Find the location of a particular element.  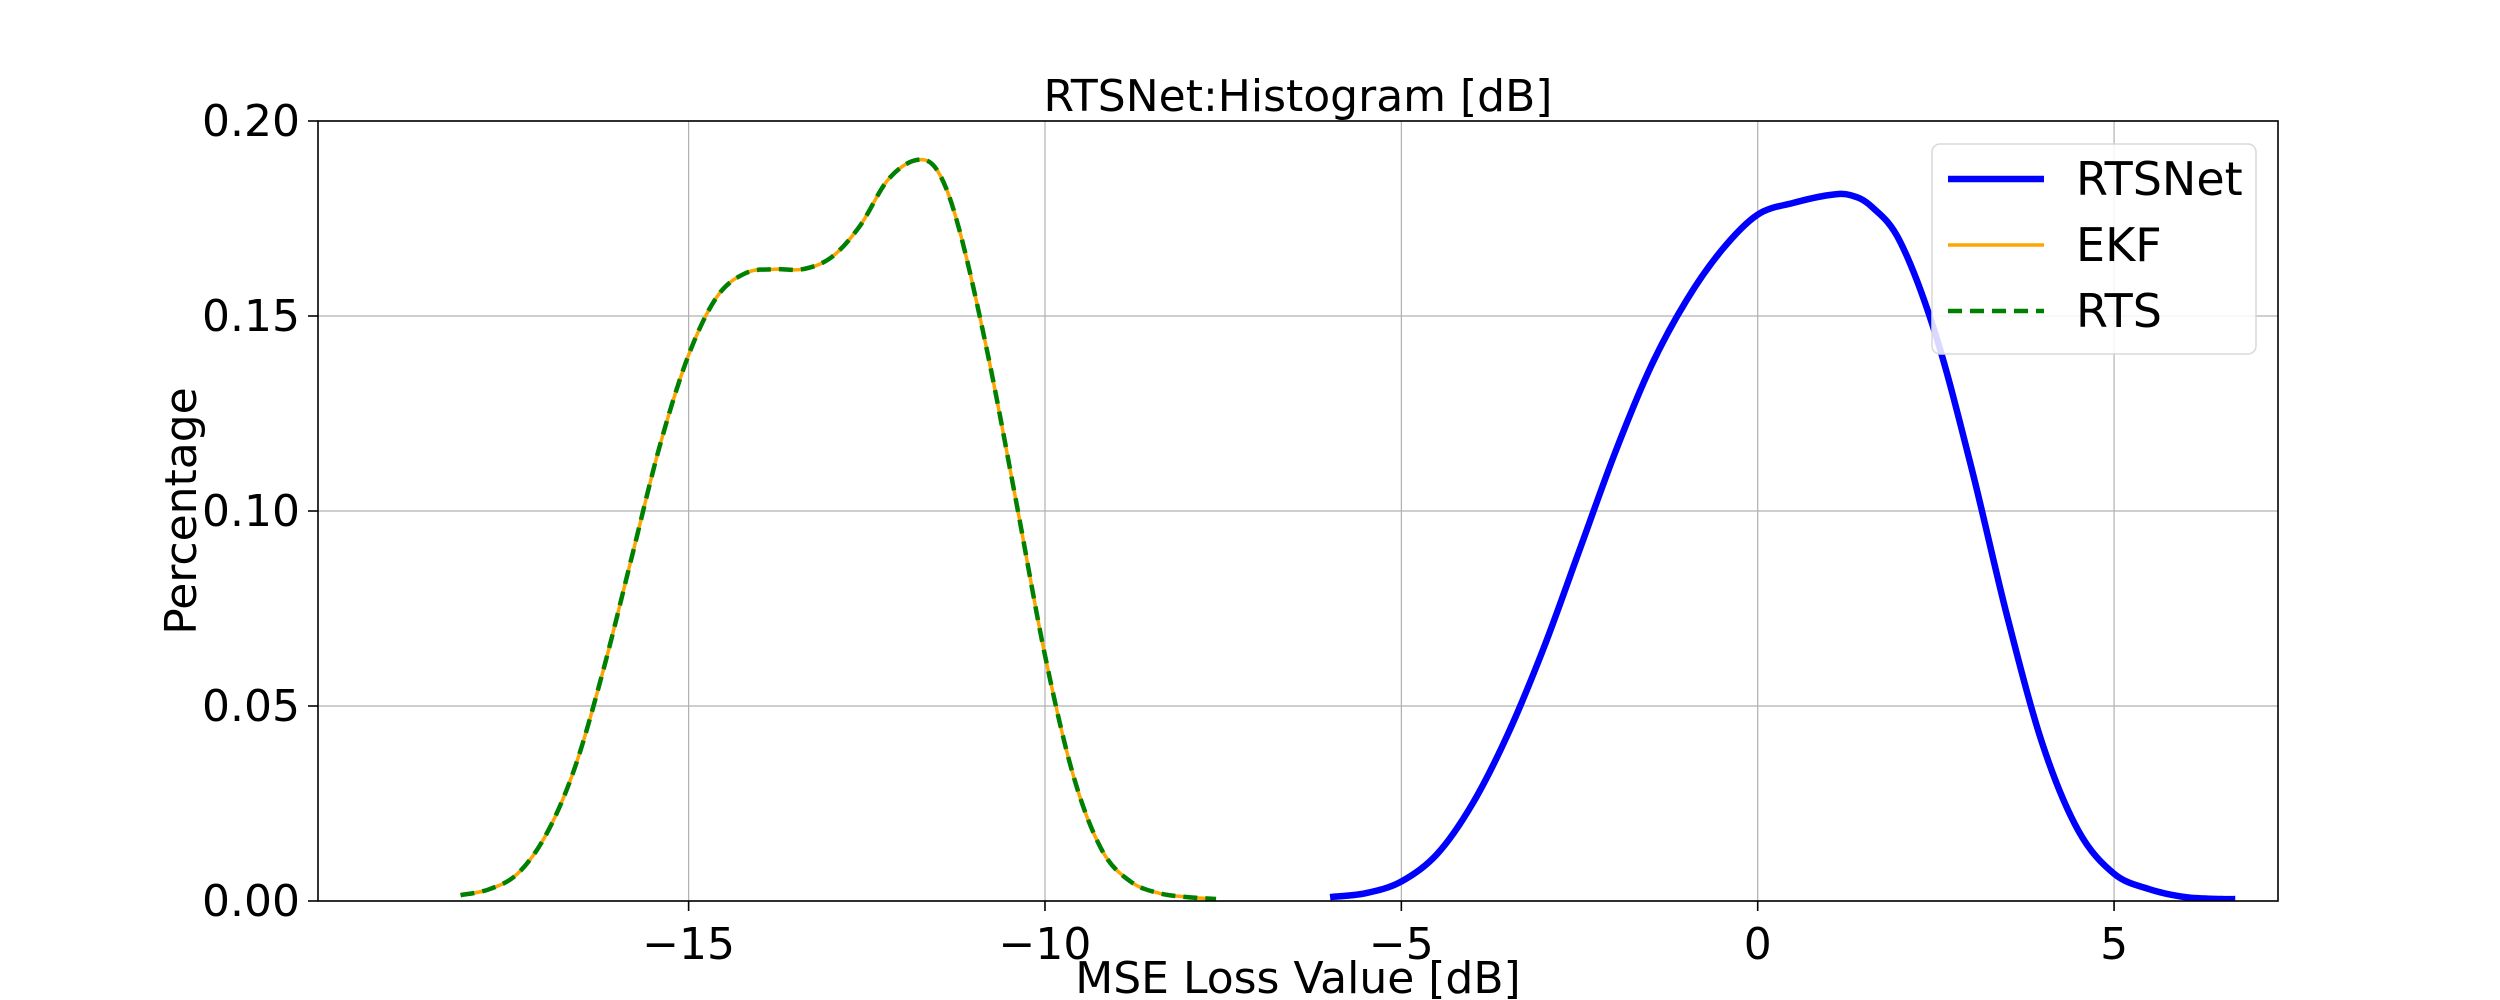

y-tick-label: 0.10 is located at coordinates (251, 511).